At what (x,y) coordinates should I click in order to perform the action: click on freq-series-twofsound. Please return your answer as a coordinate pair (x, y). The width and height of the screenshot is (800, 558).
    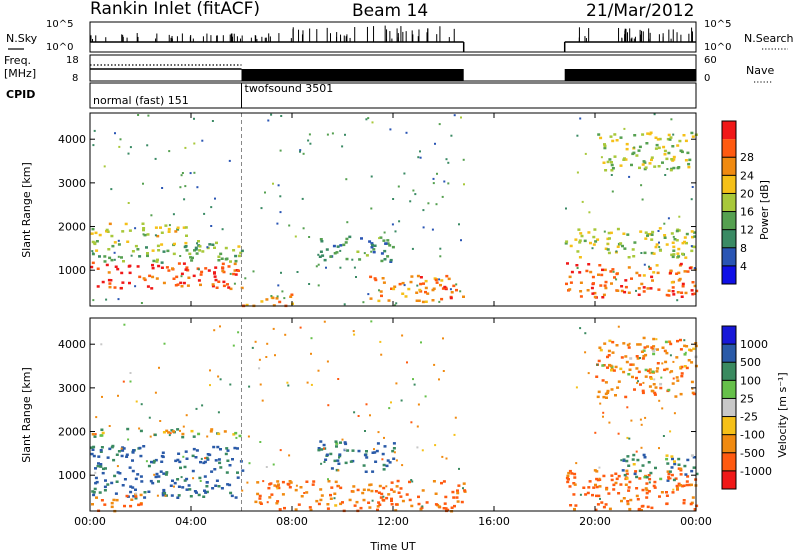
    Looking at the image, I should click on (352, 75).